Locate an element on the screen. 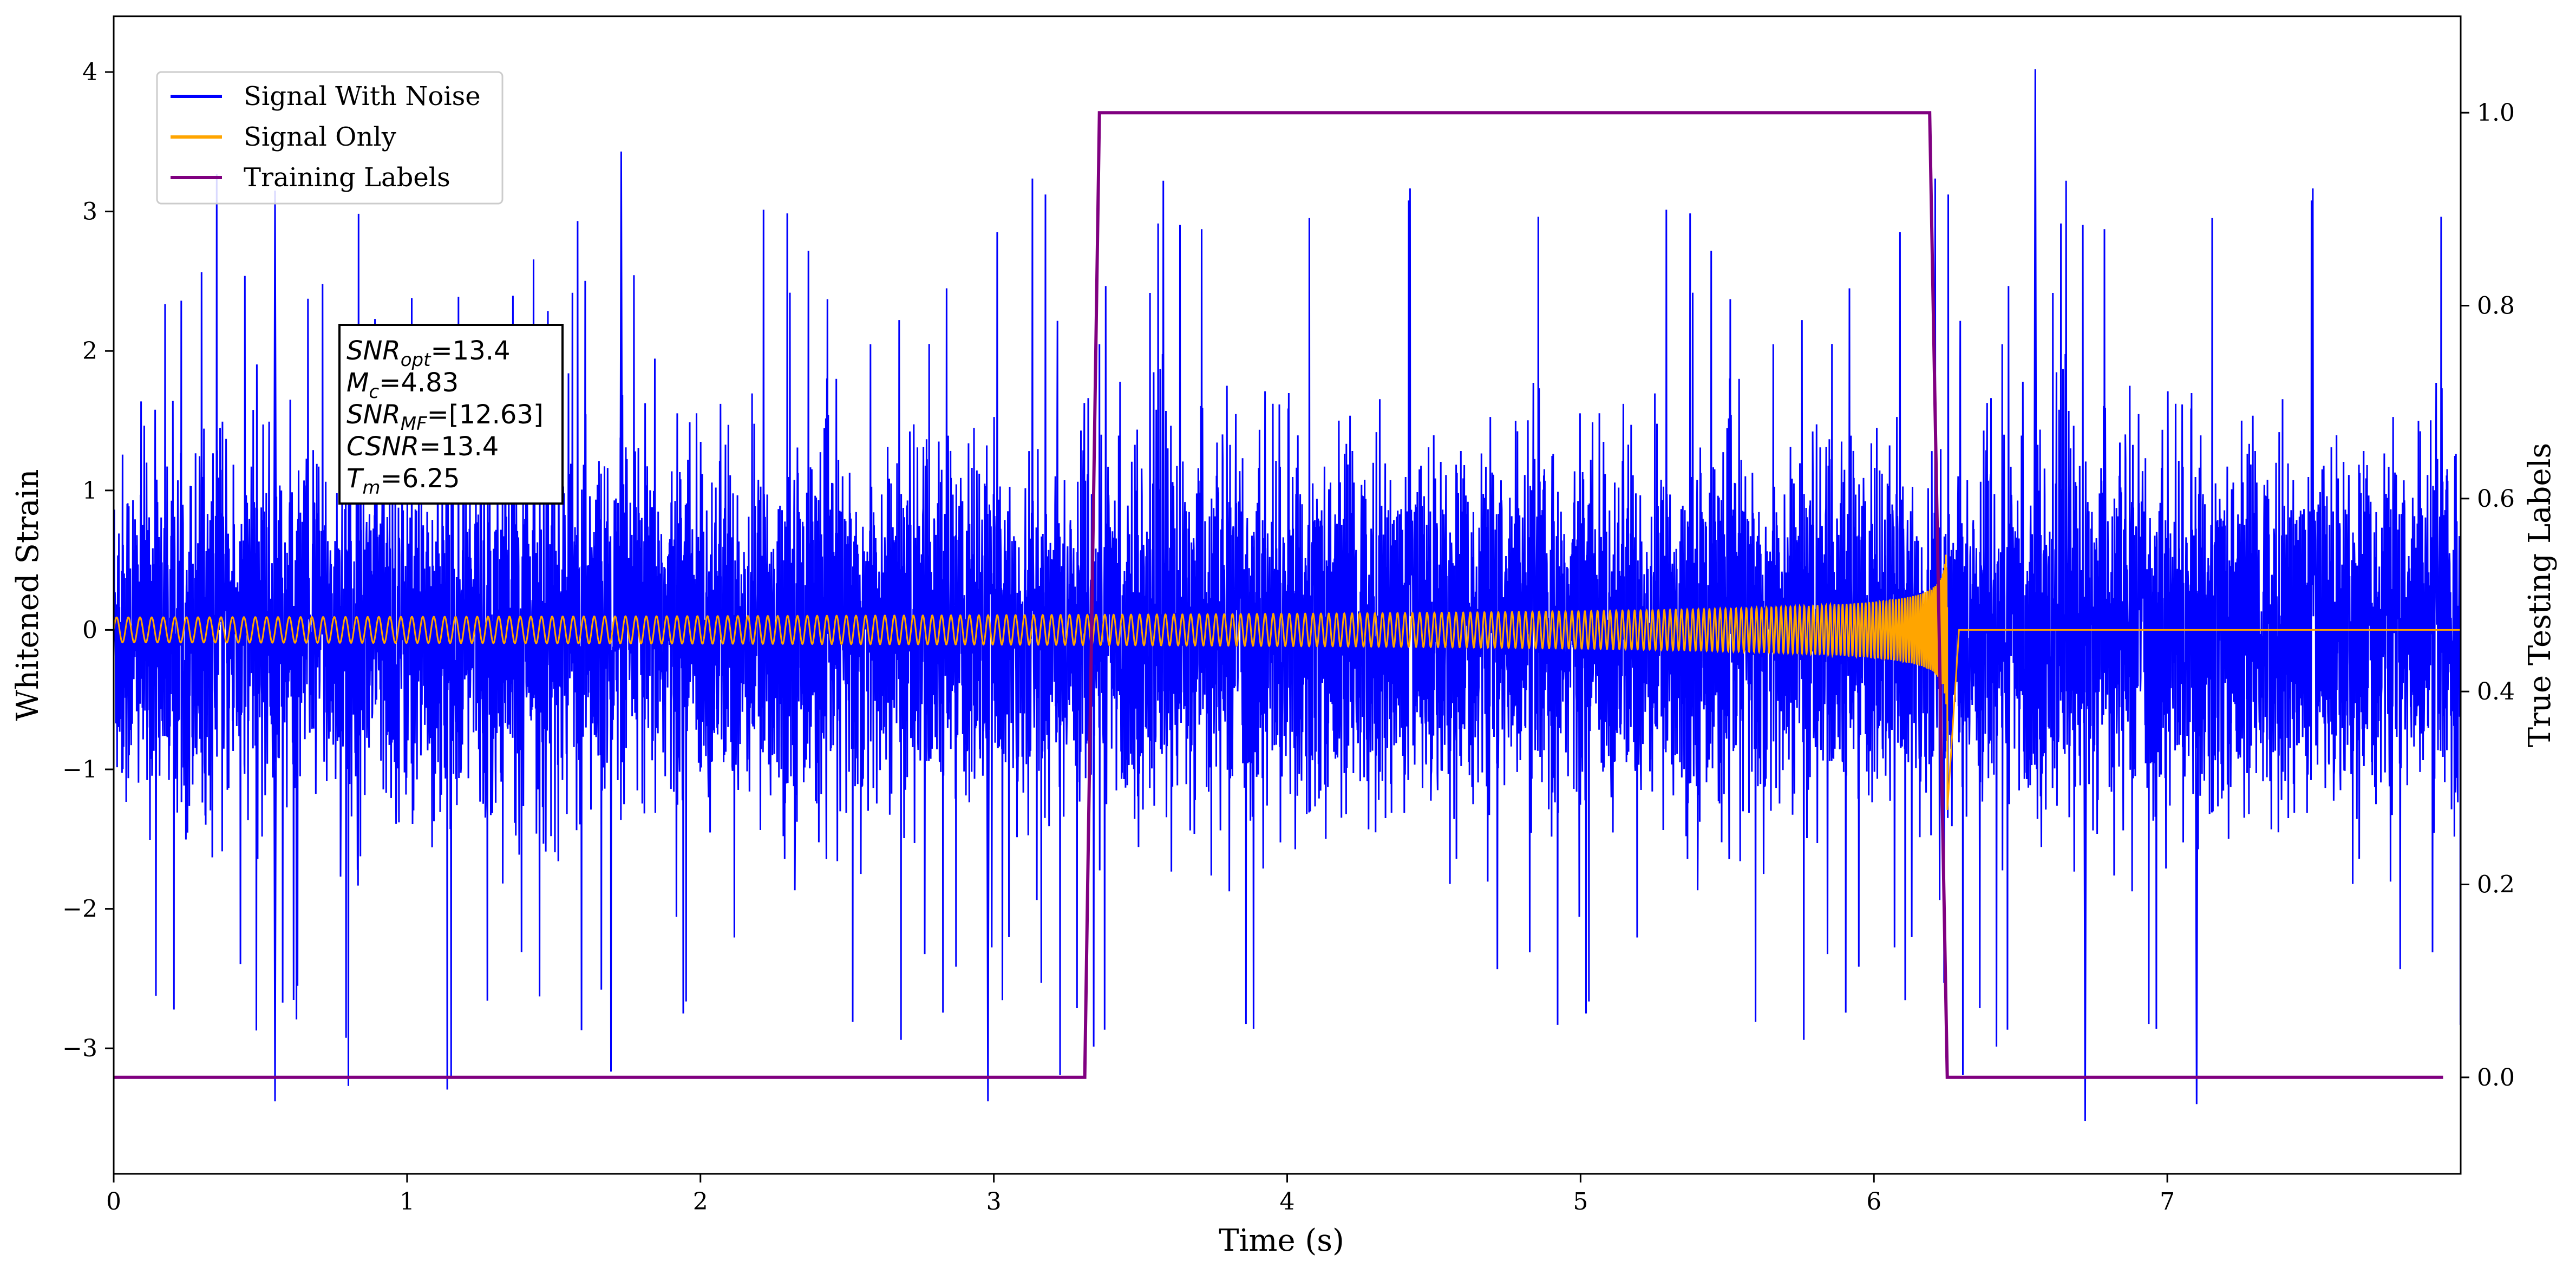 This screenshot has height=1274, width=2576. y2-tick-label: 0.6 is located at coordinates (2496, 499).